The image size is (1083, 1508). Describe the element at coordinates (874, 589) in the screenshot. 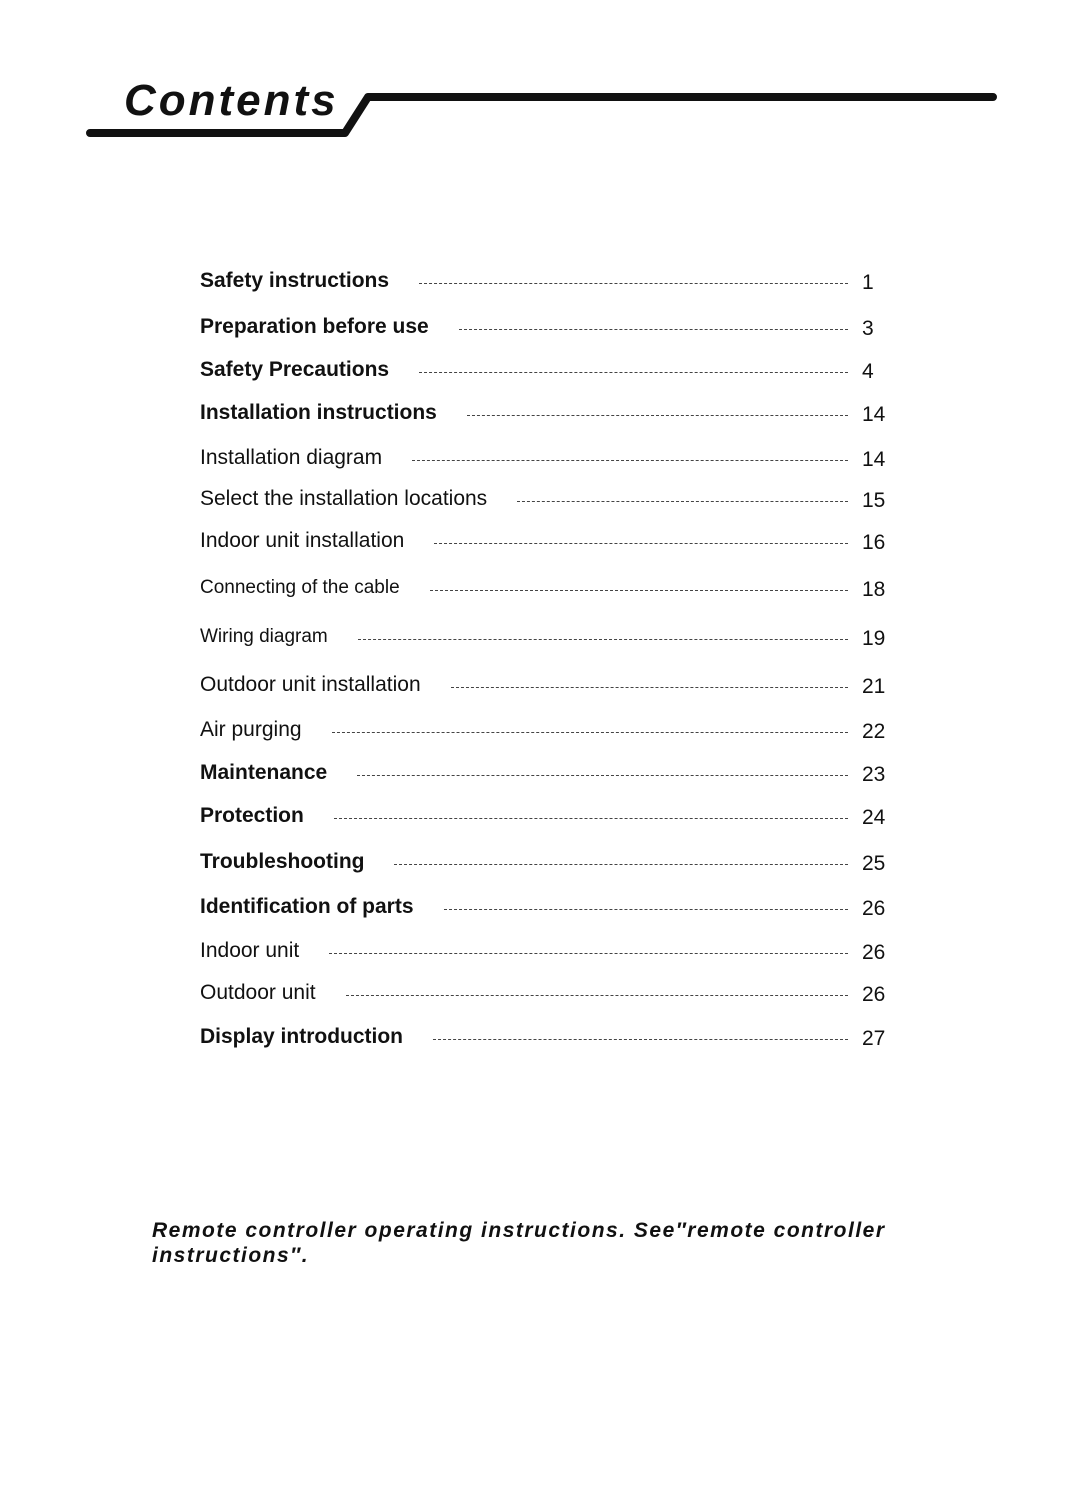

I see `toc-entry-page: 18` at that location.